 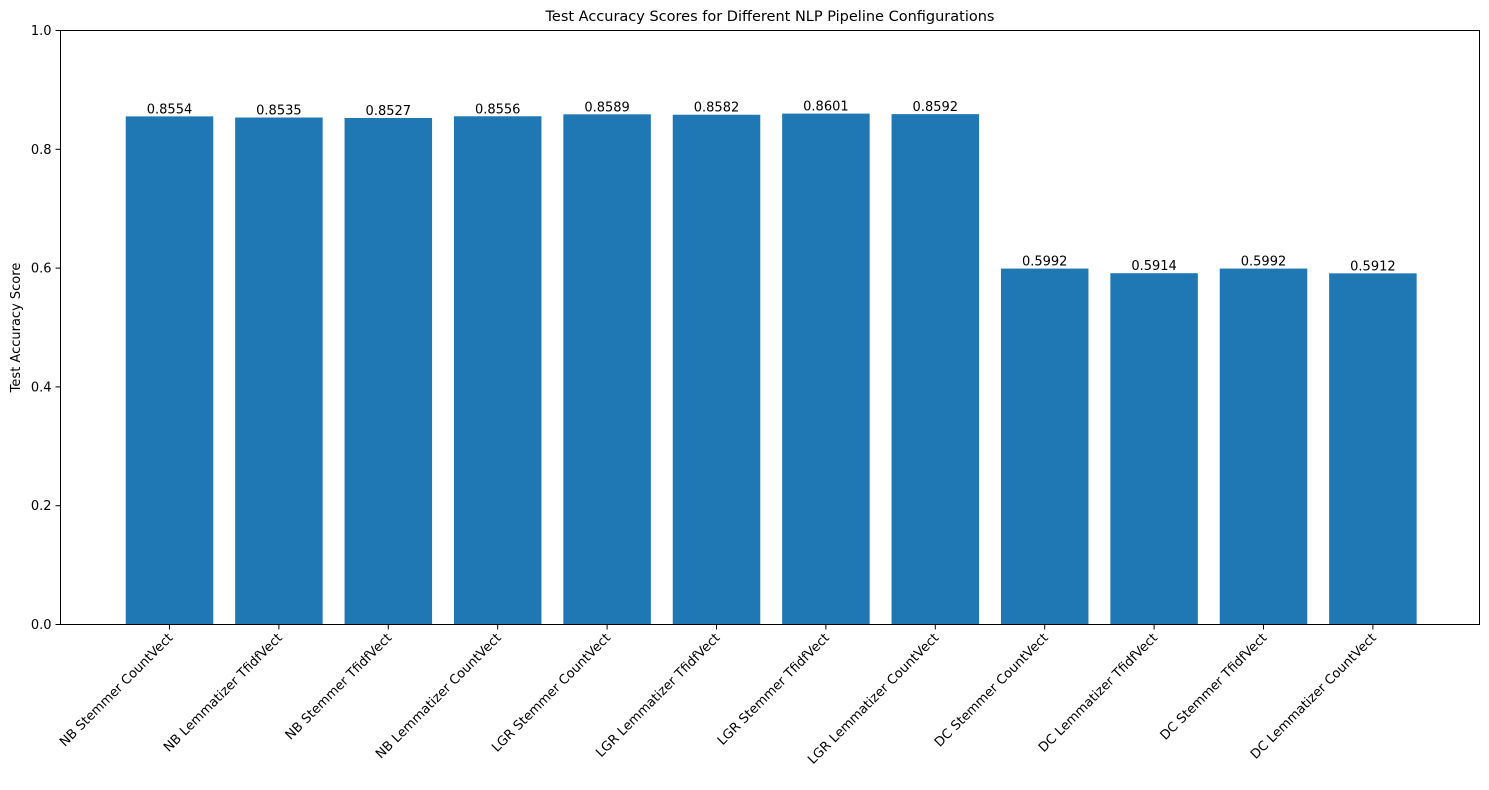 What do you see at coordinates (41, 269) in the screenshot?
I see `y-tick-label: 0.6` at bounding box center [41, 269].